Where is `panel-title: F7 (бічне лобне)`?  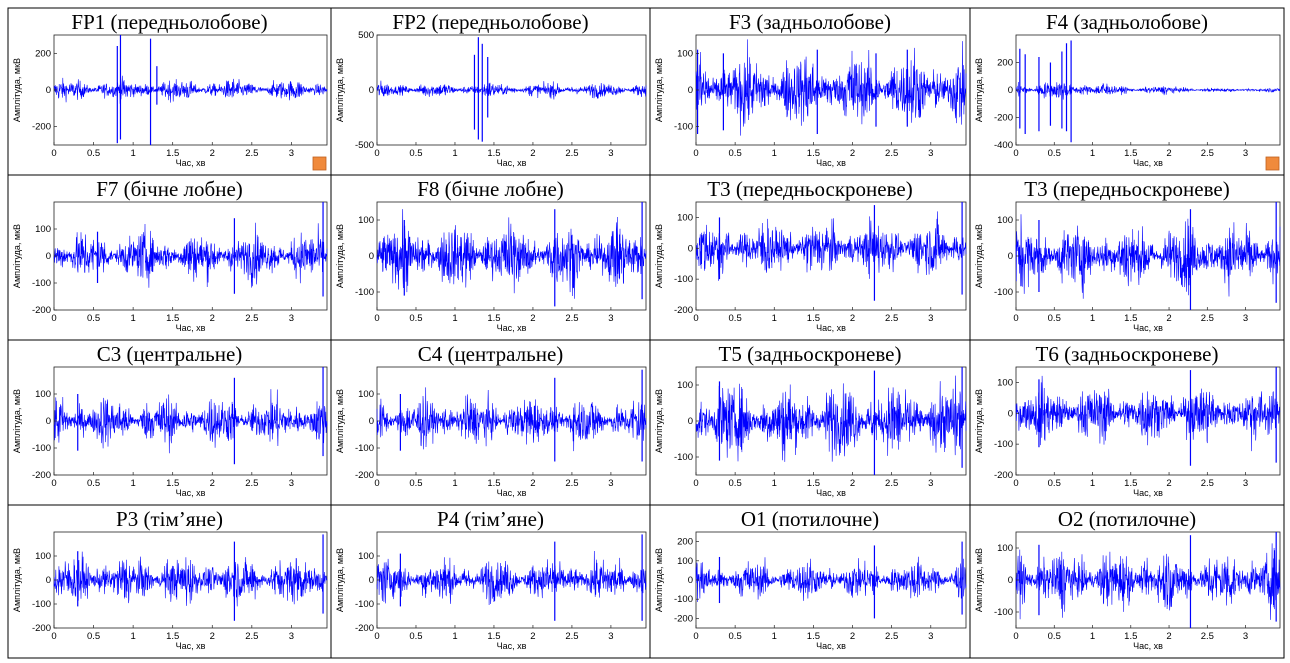 panel-title: F7 (бічне лобне) is located at coordinates (169, 189).